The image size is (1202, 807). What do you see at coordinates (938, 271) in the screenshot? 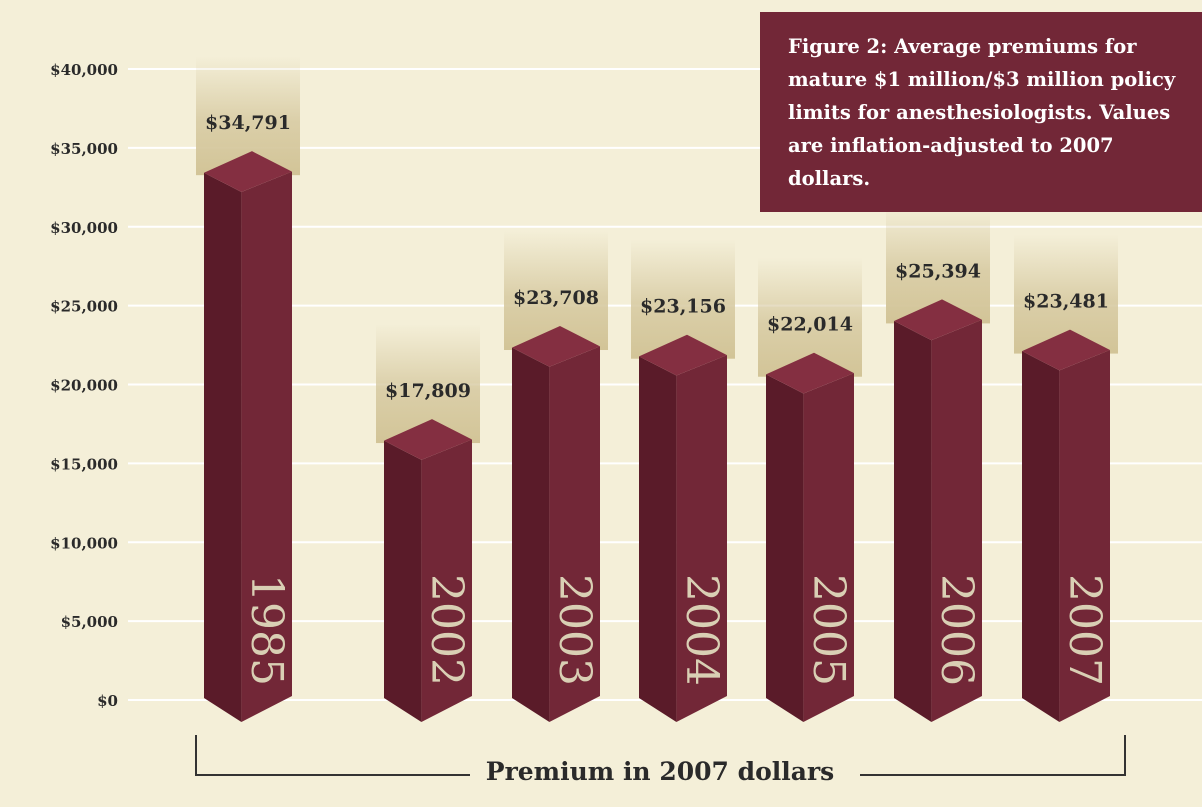
I see `data-label: $25,394` at bounding box center [938, 271].